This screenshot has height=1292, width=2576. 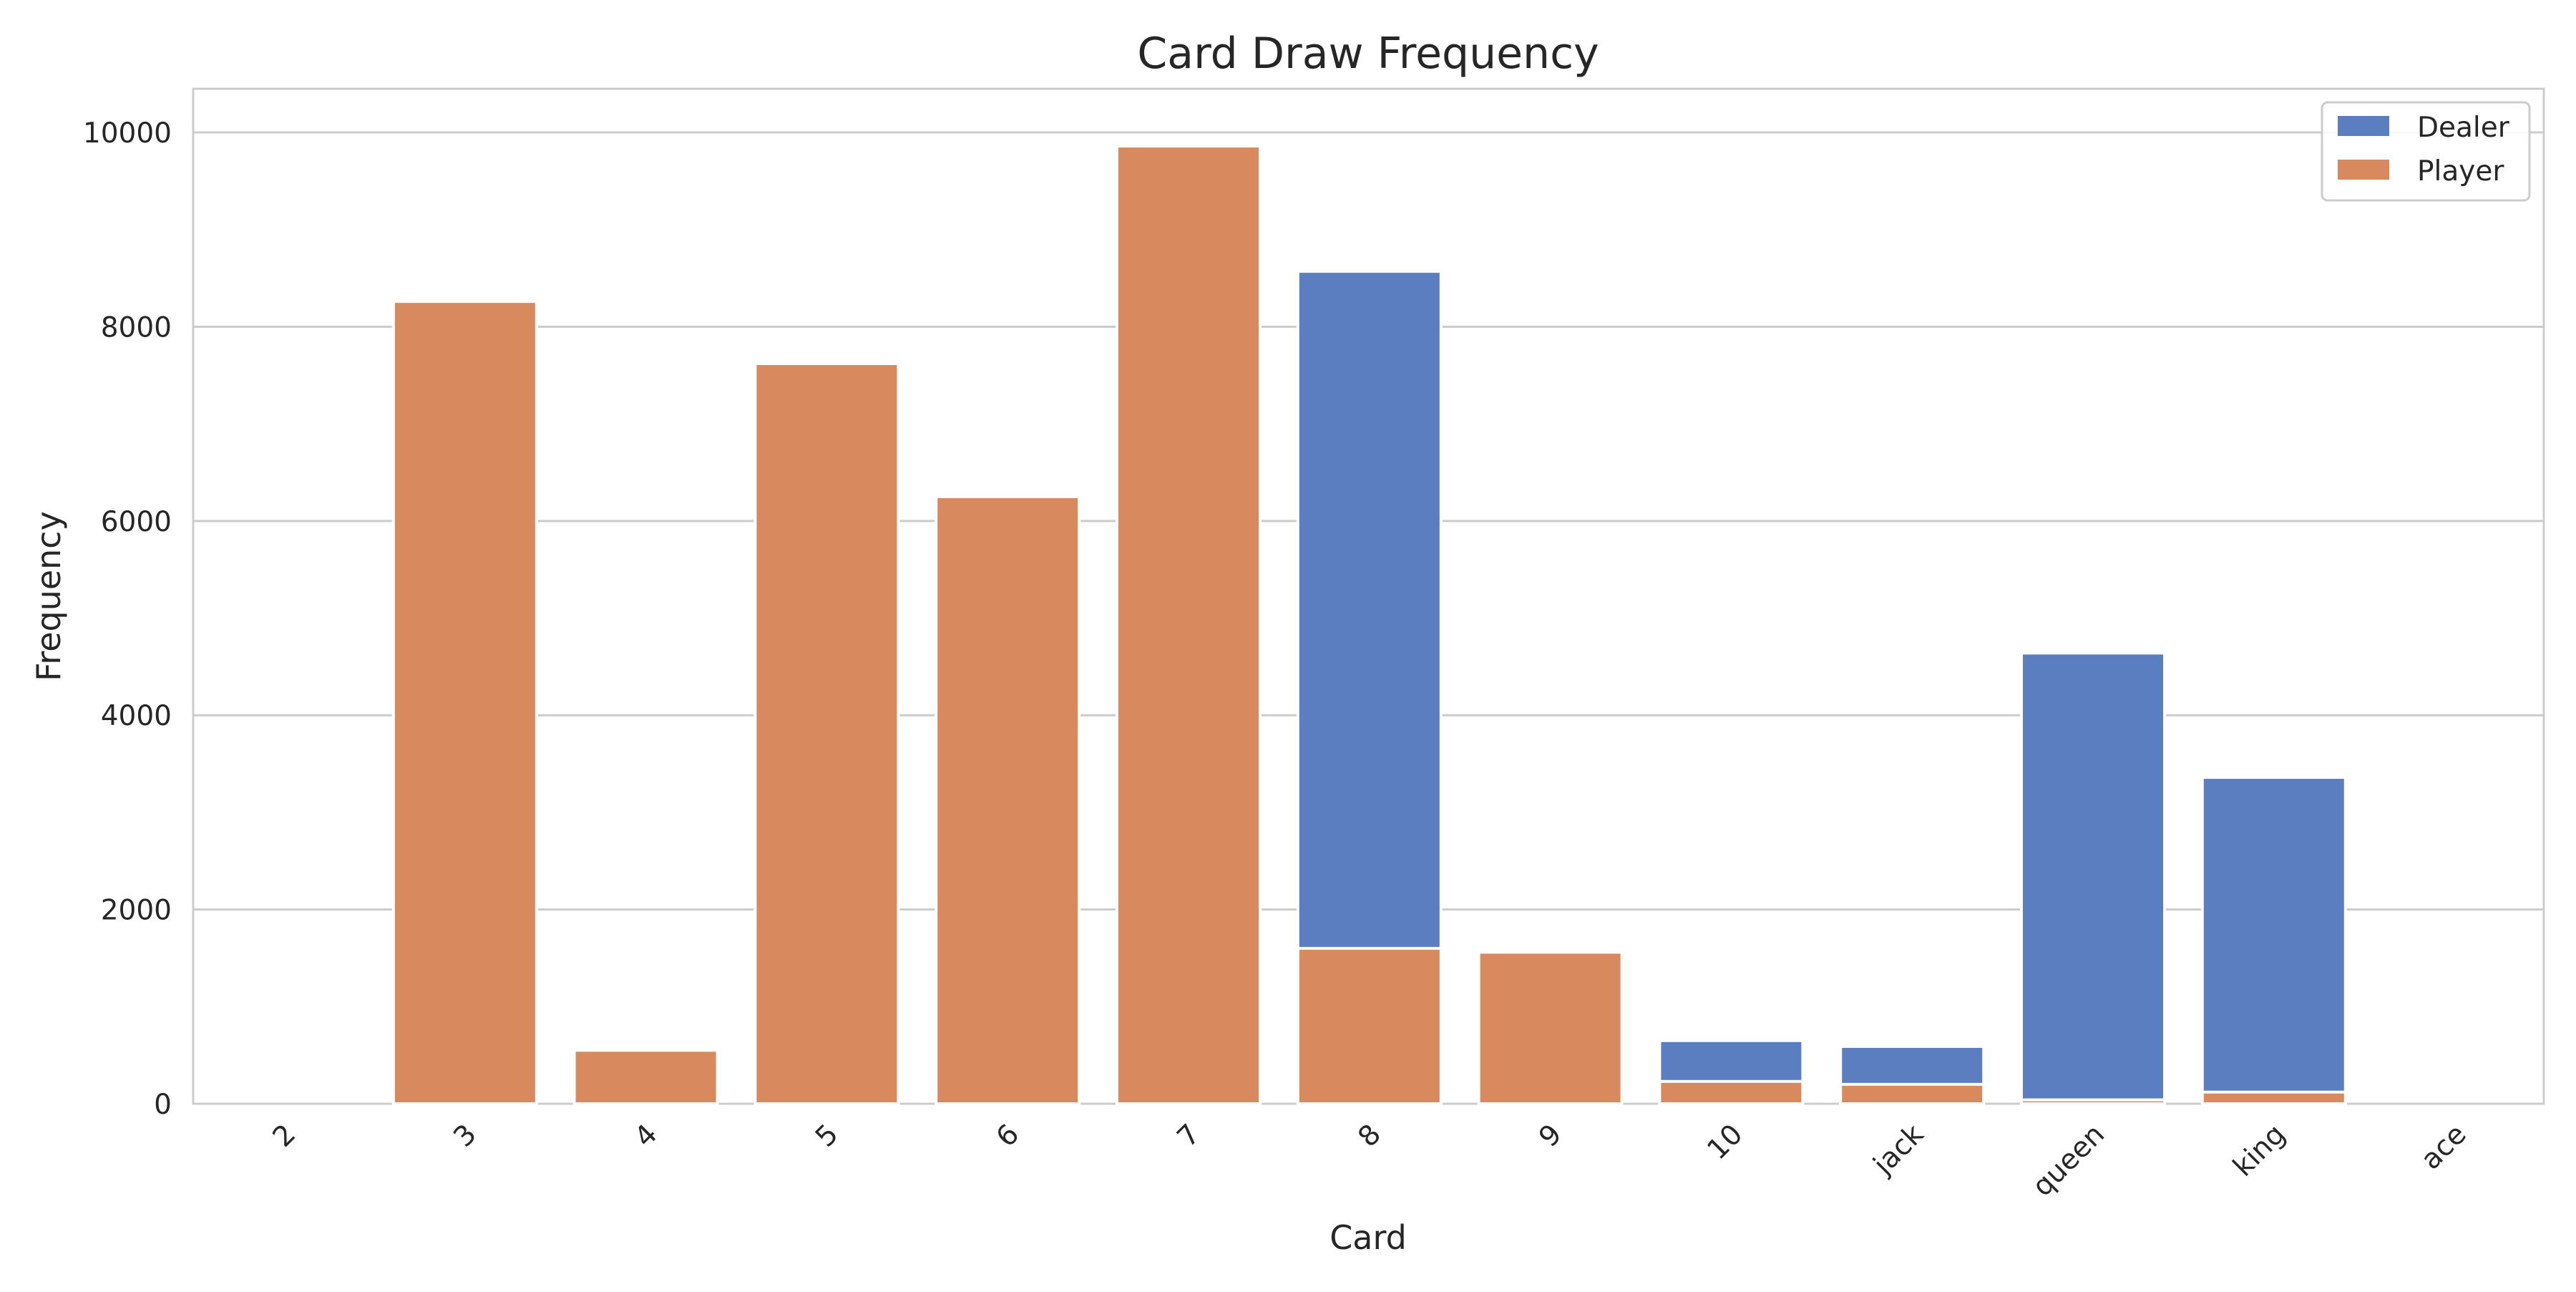 What do you see at coordinates (136, 522) in the screenshot?
I see `y-tick-label: 6000` at bounding box center [136, 522].